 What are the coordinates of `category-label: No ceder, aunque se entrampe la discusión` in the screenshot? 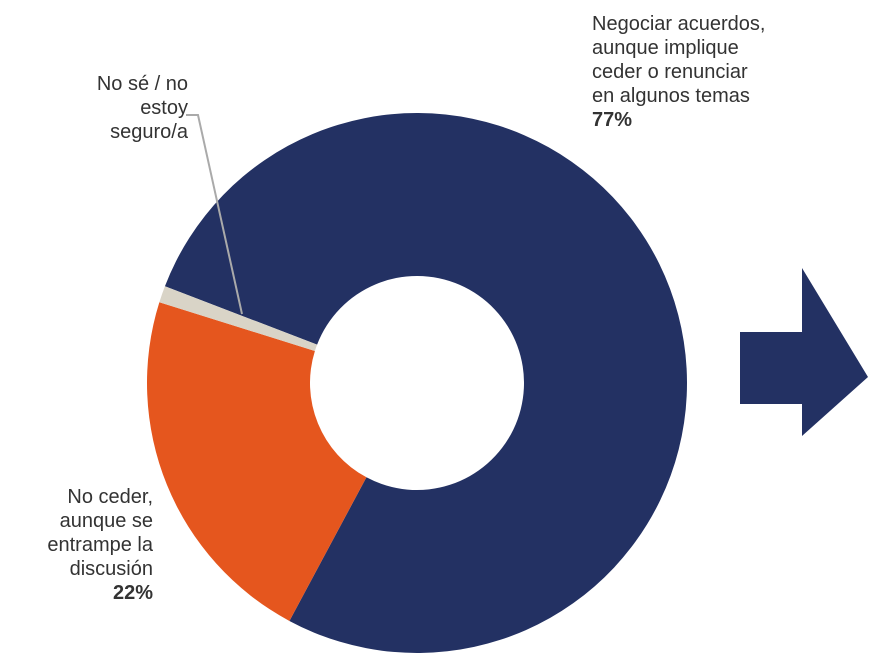 It's located at (100, 533).